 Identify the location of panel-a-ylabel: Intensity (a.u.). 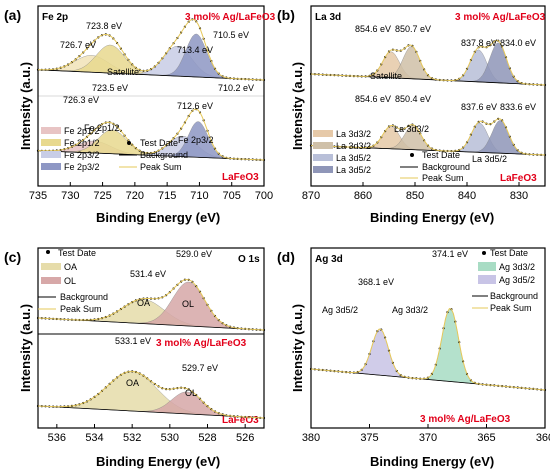
(25, 106).